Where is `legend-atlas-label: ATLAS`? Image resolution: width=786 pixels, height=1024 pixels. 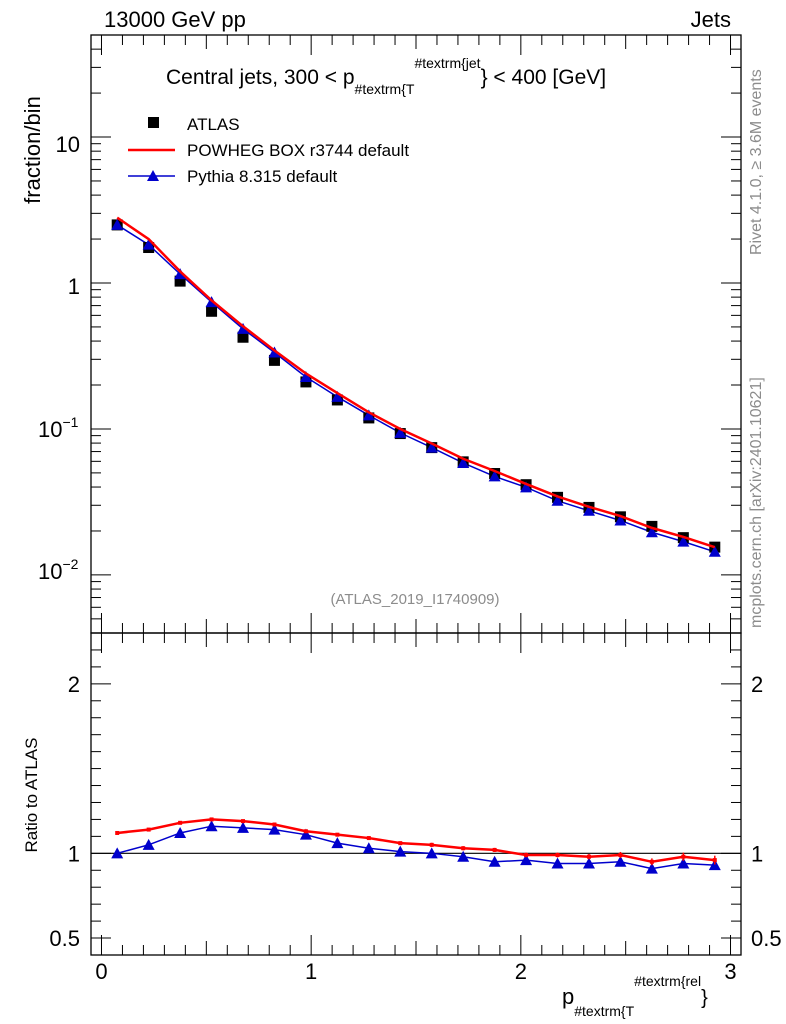 legend-atlas-label: ATLAS is located at coordinates (213, 124).